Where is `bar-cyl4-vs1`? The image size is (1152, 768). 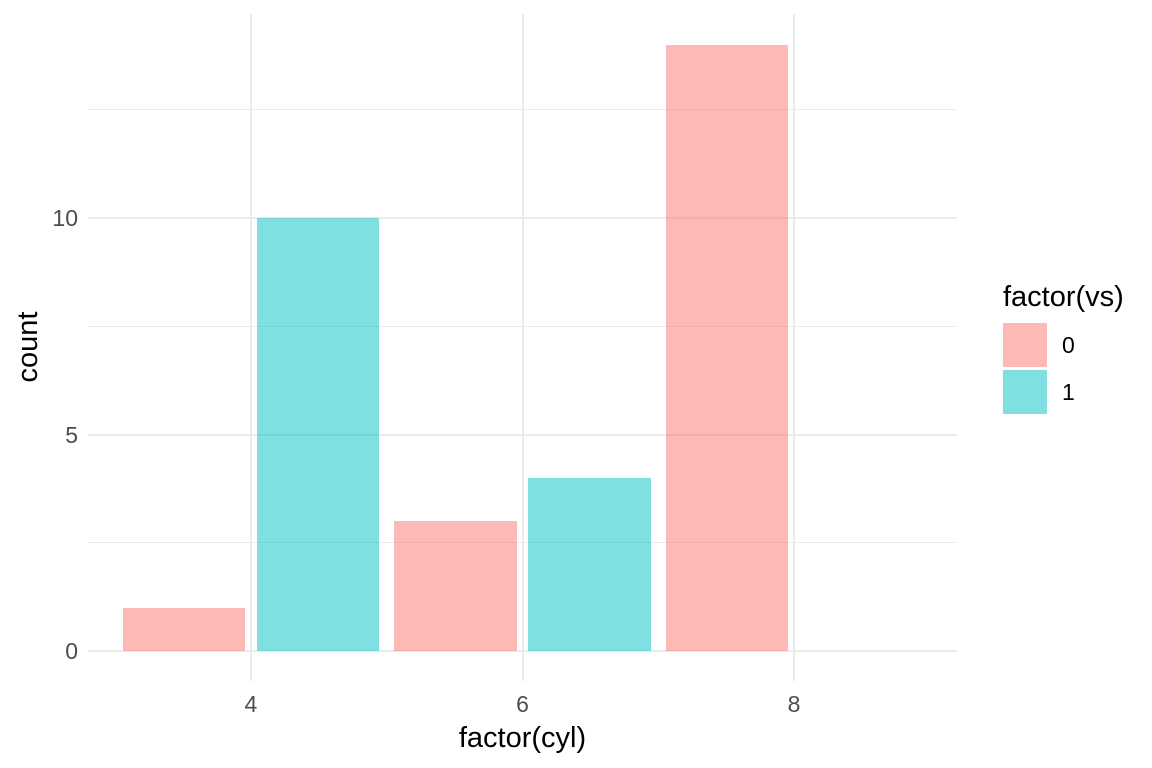
bar-cyl4-vs1 is located at coordinates (317, 434).